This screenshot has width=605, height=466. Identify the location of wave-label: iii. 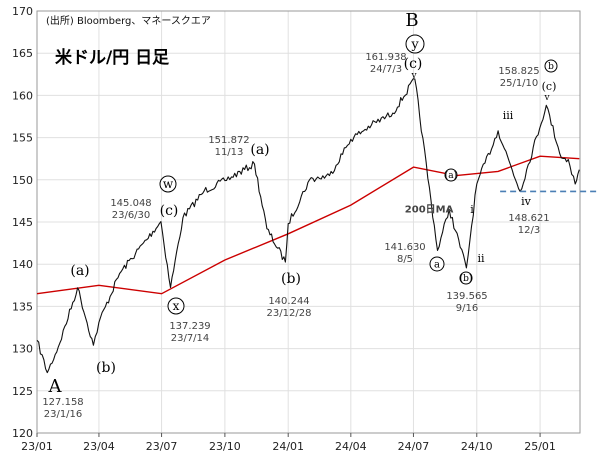
(508, 115).